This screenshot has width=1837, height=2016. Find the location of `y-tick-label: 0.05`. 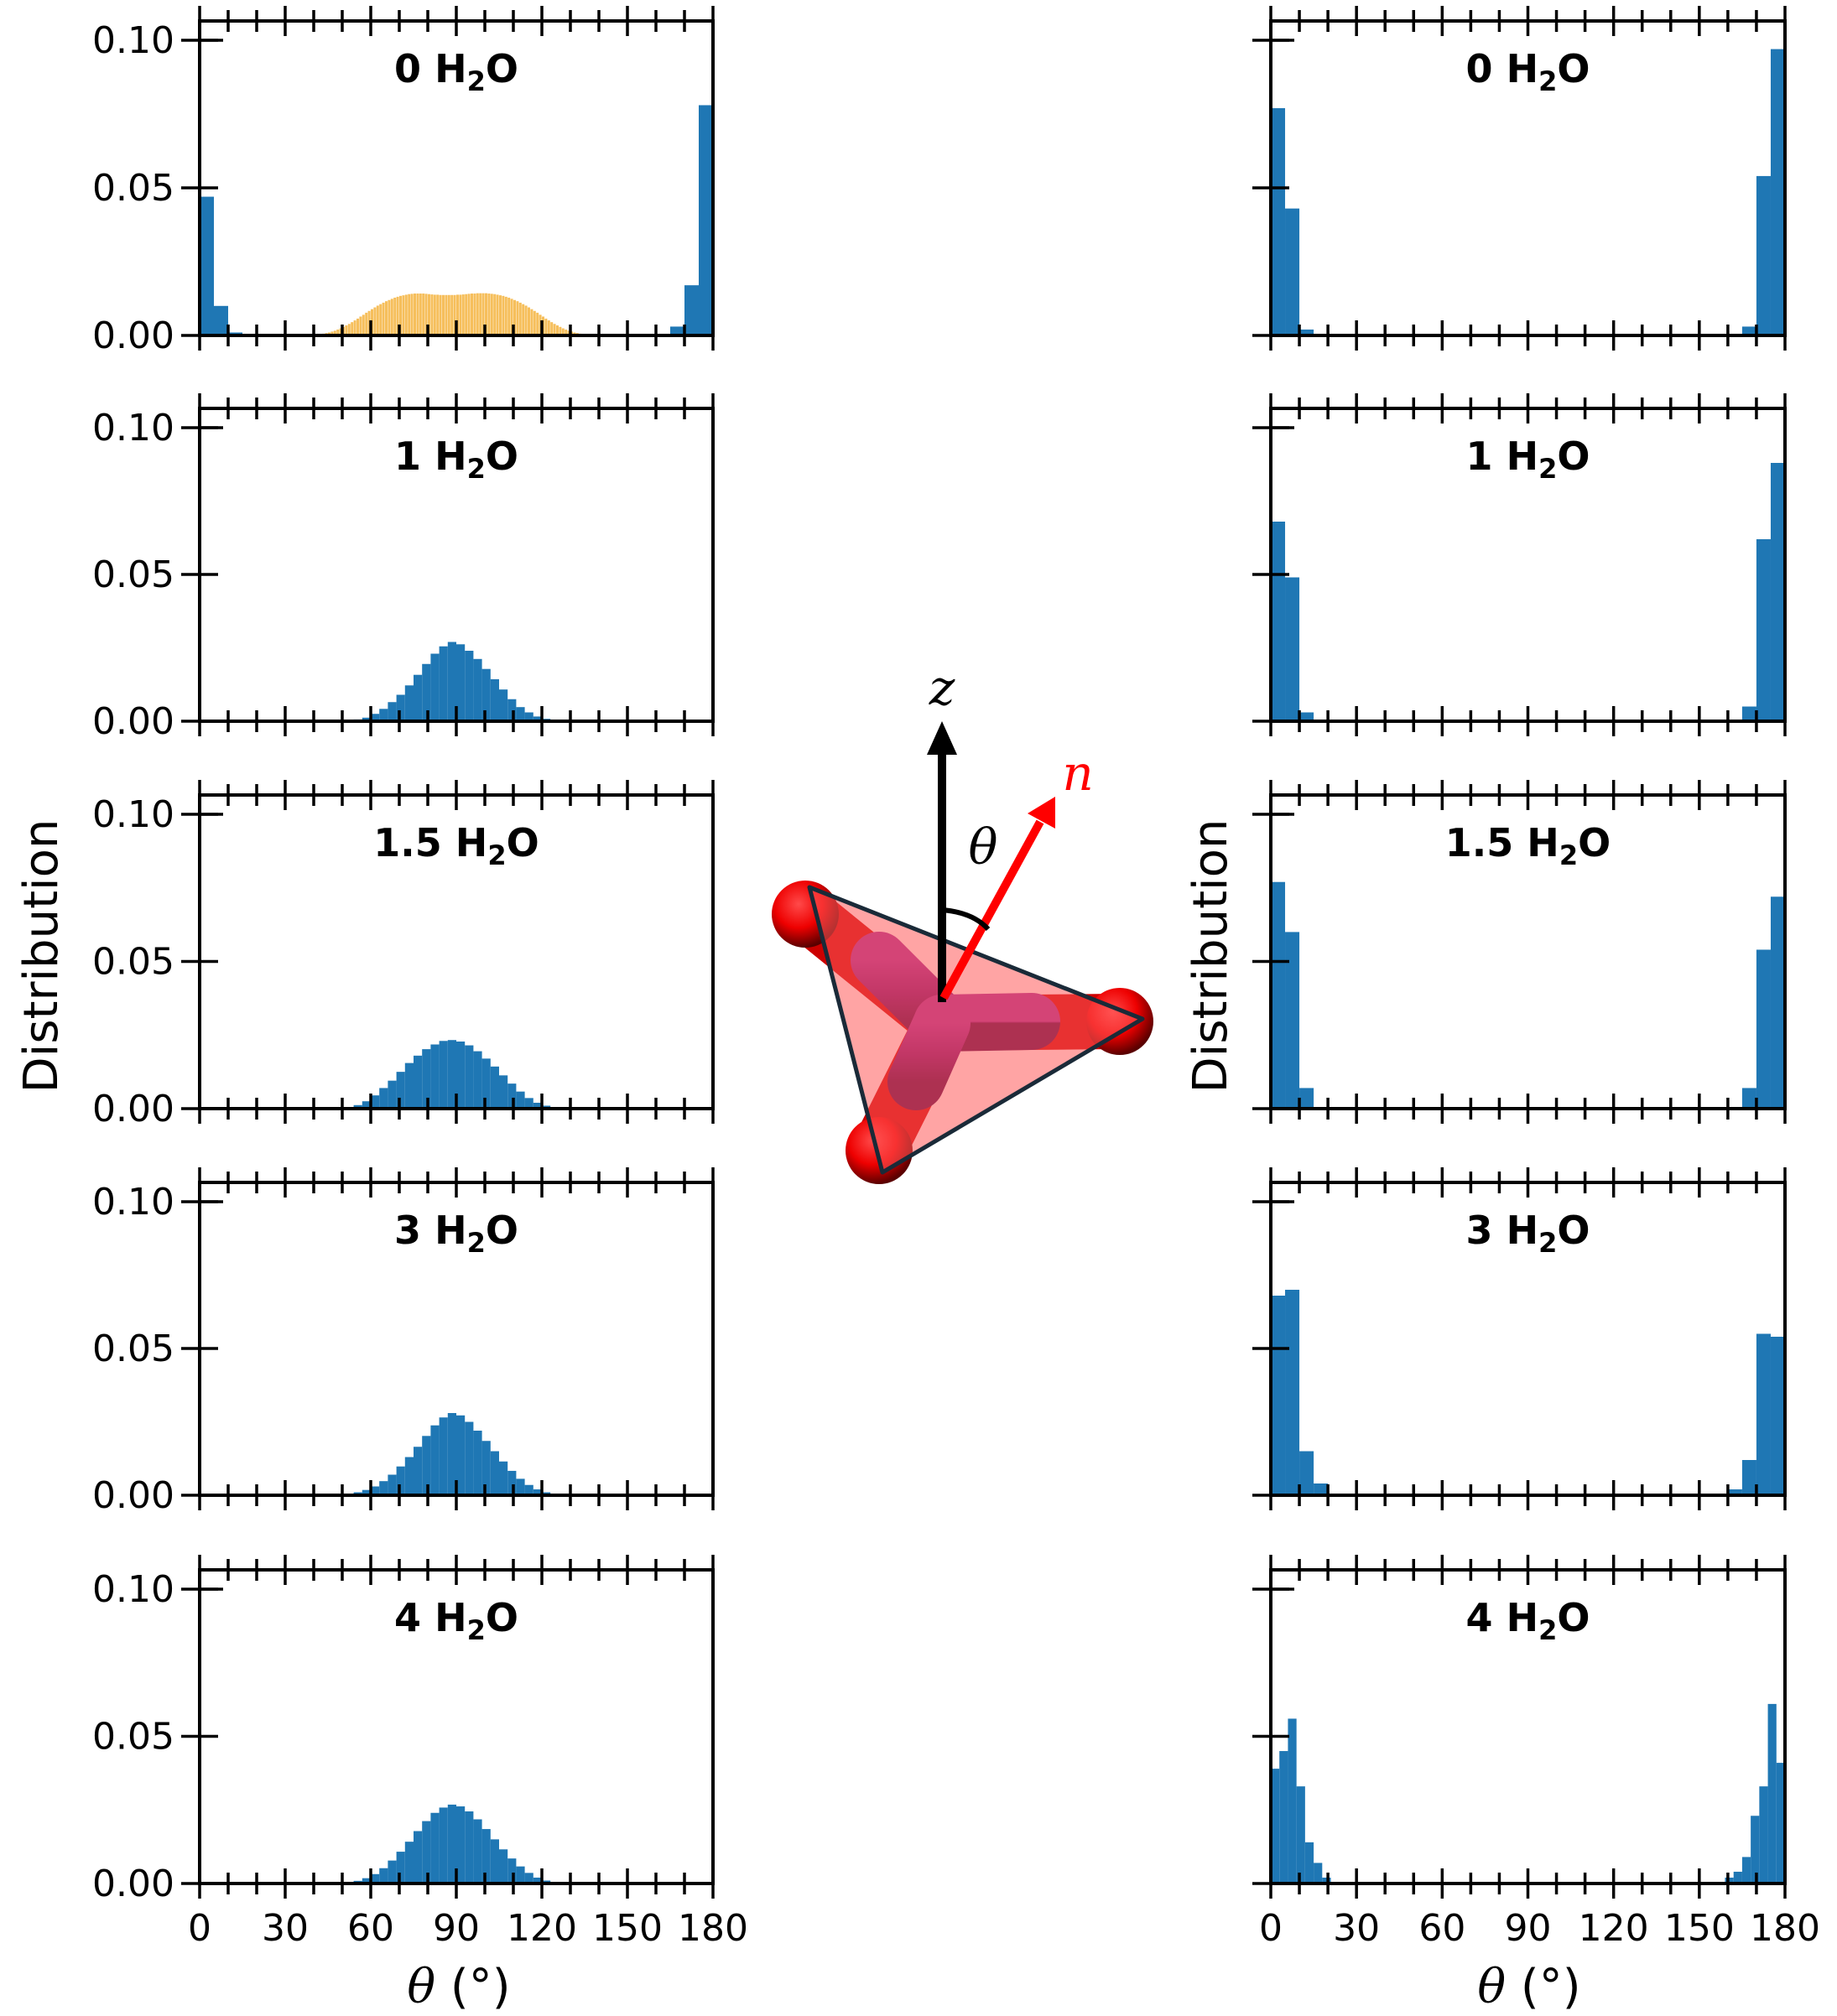

y-tick-label: 0.05 is located at coordinates (133, 962).